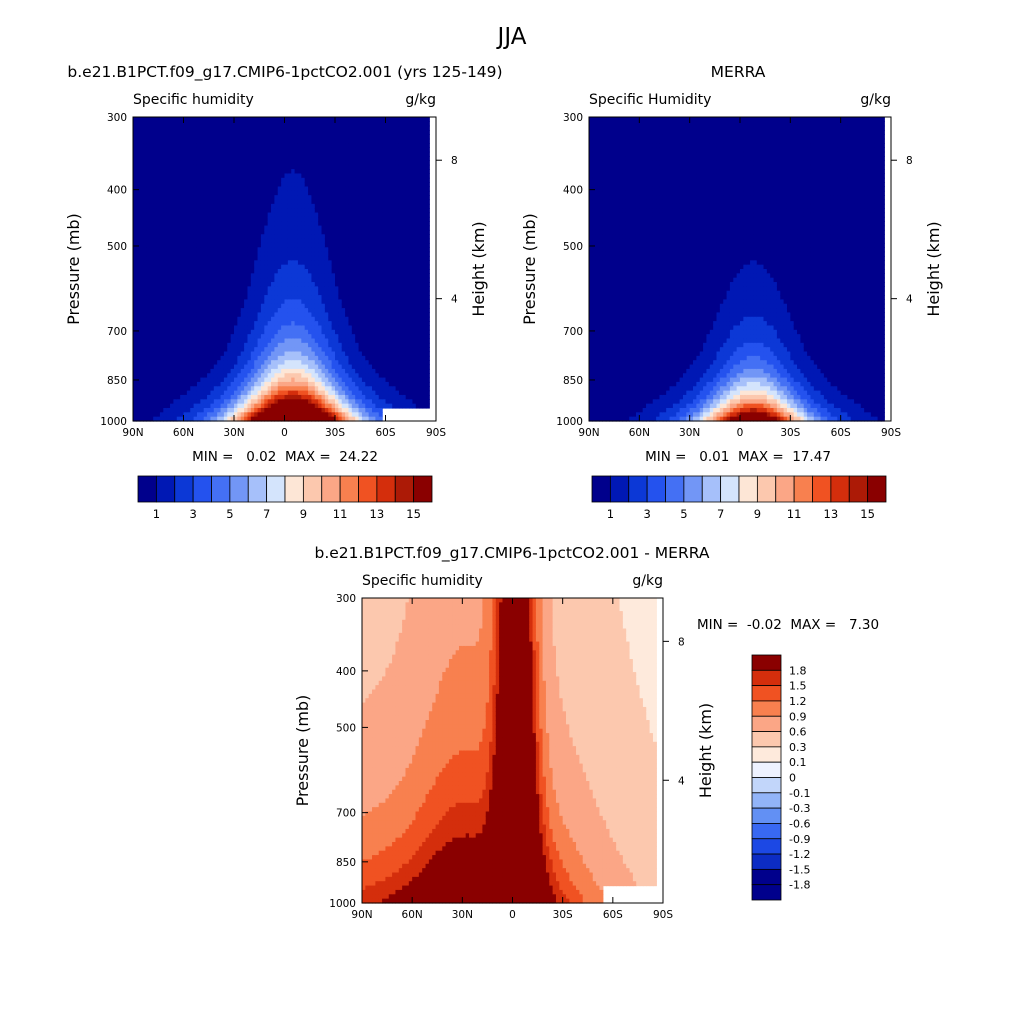 This screenshot has height=1024, width=1024. I want to click on figure-title: JJA, so click(511, 37).